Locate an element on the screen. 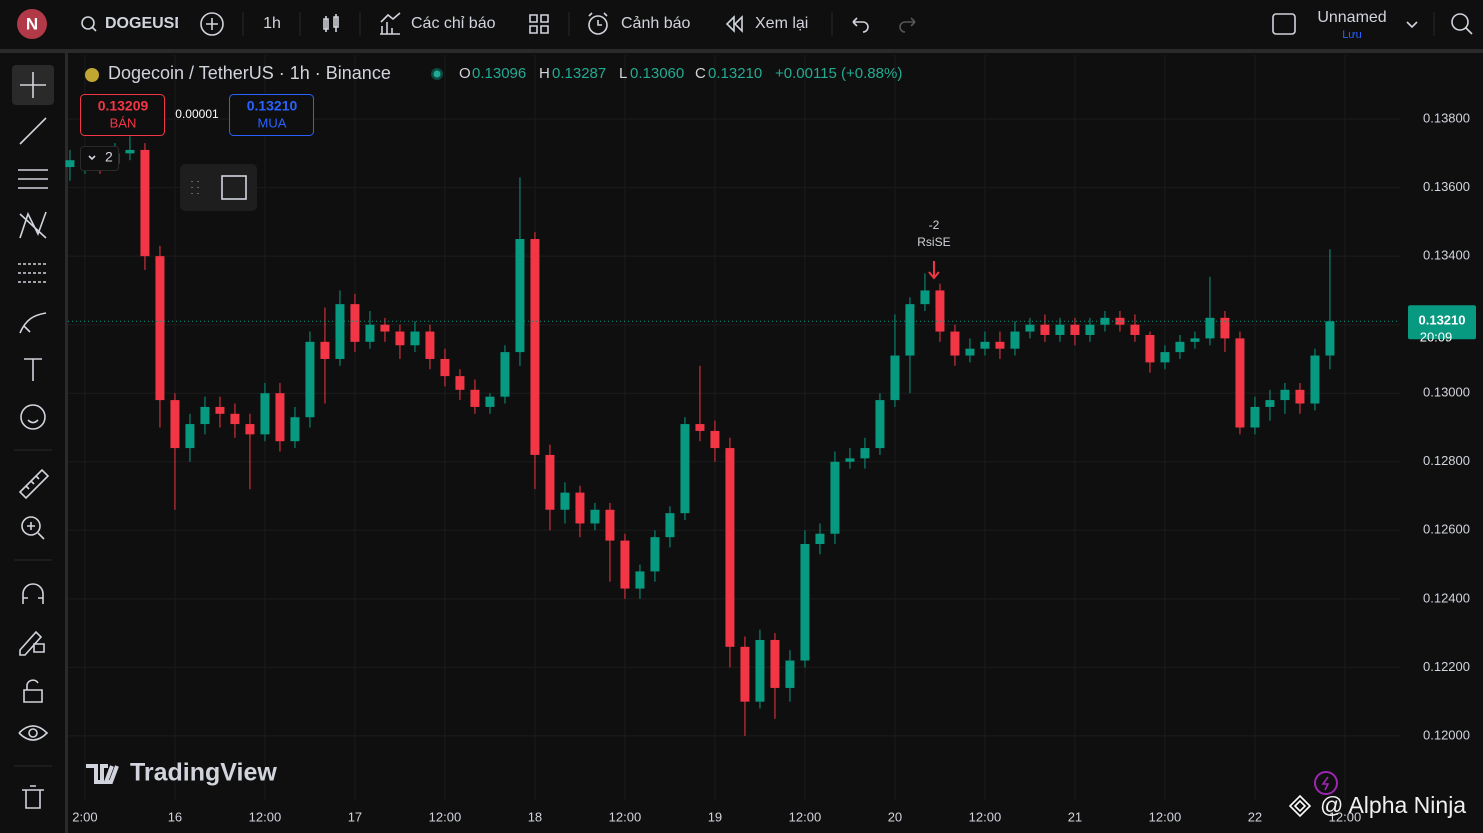 This screenshot has height=833, width=1483. undo is located at coordinates (860, 25).